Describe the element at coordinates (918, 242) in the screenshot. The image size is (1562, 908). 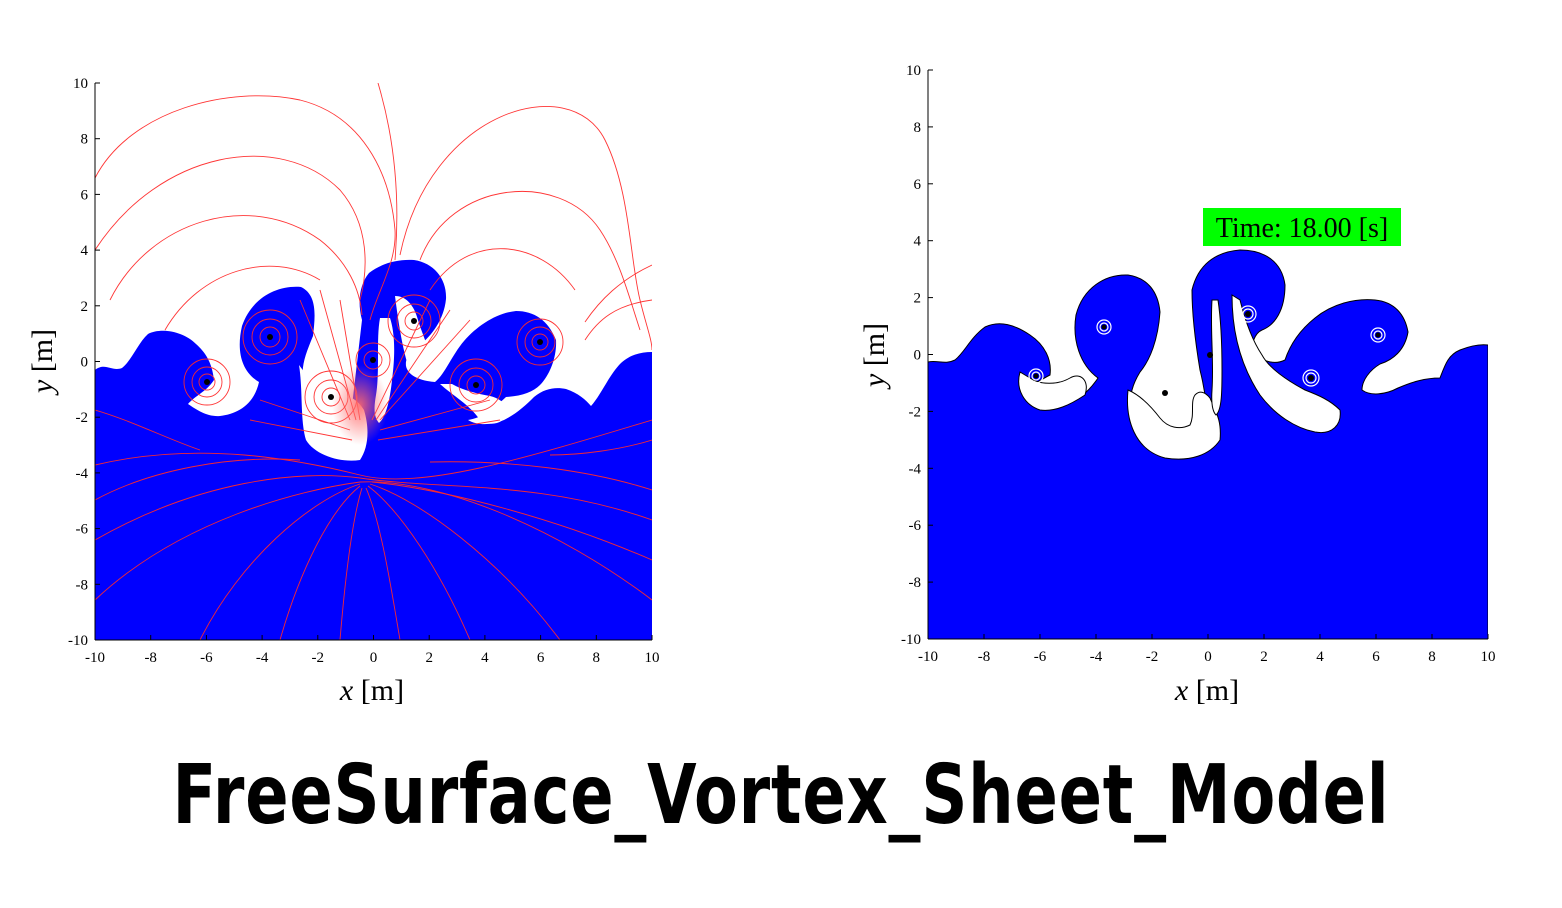
I see `right-y-tick-label: 4` at that location.